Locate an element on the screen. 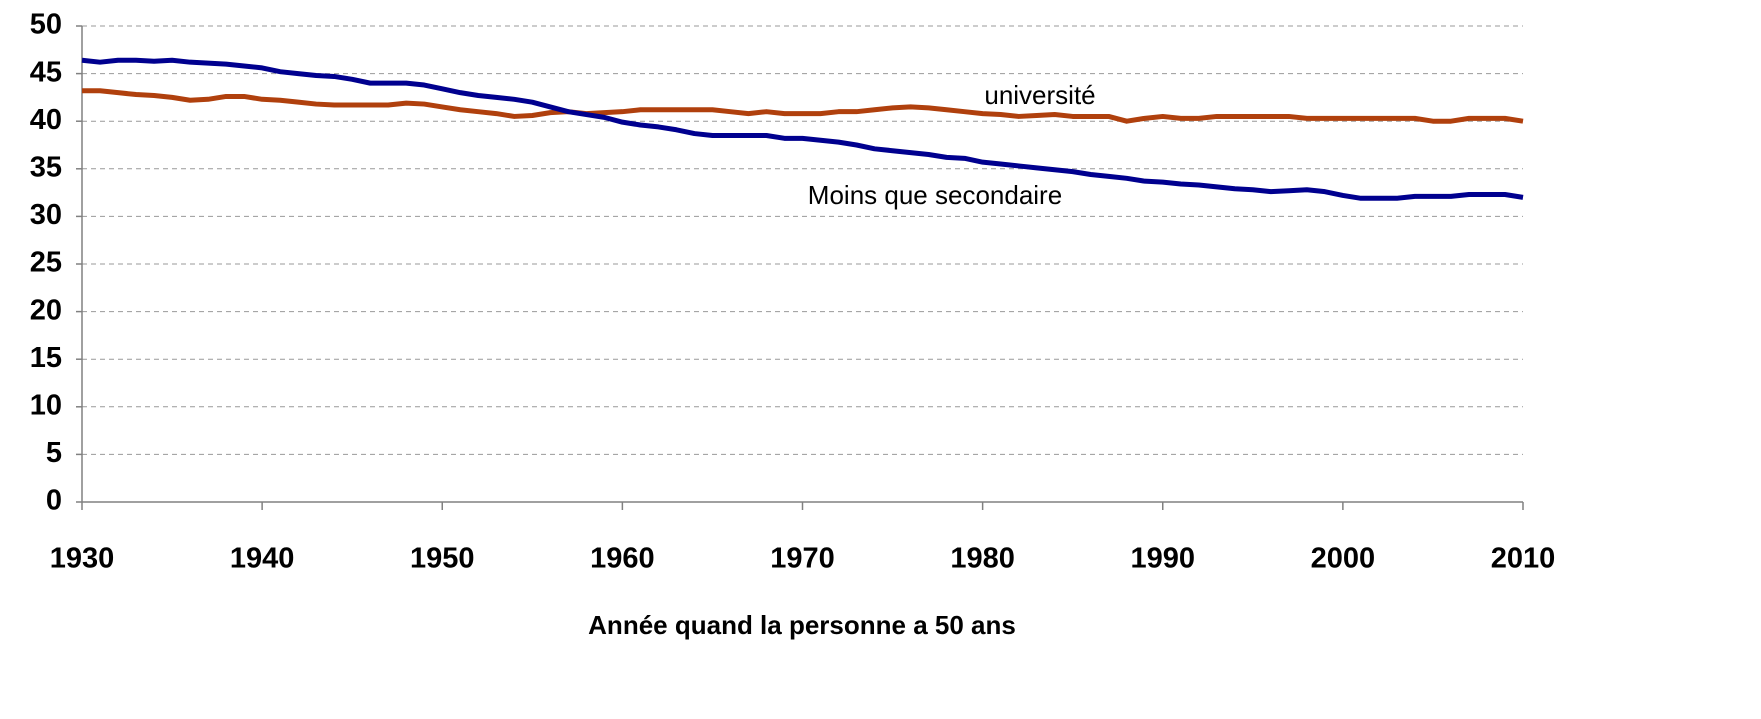 The image size is (1761, 719). y-tick-label: 5 is located at coordinates (54, 453).